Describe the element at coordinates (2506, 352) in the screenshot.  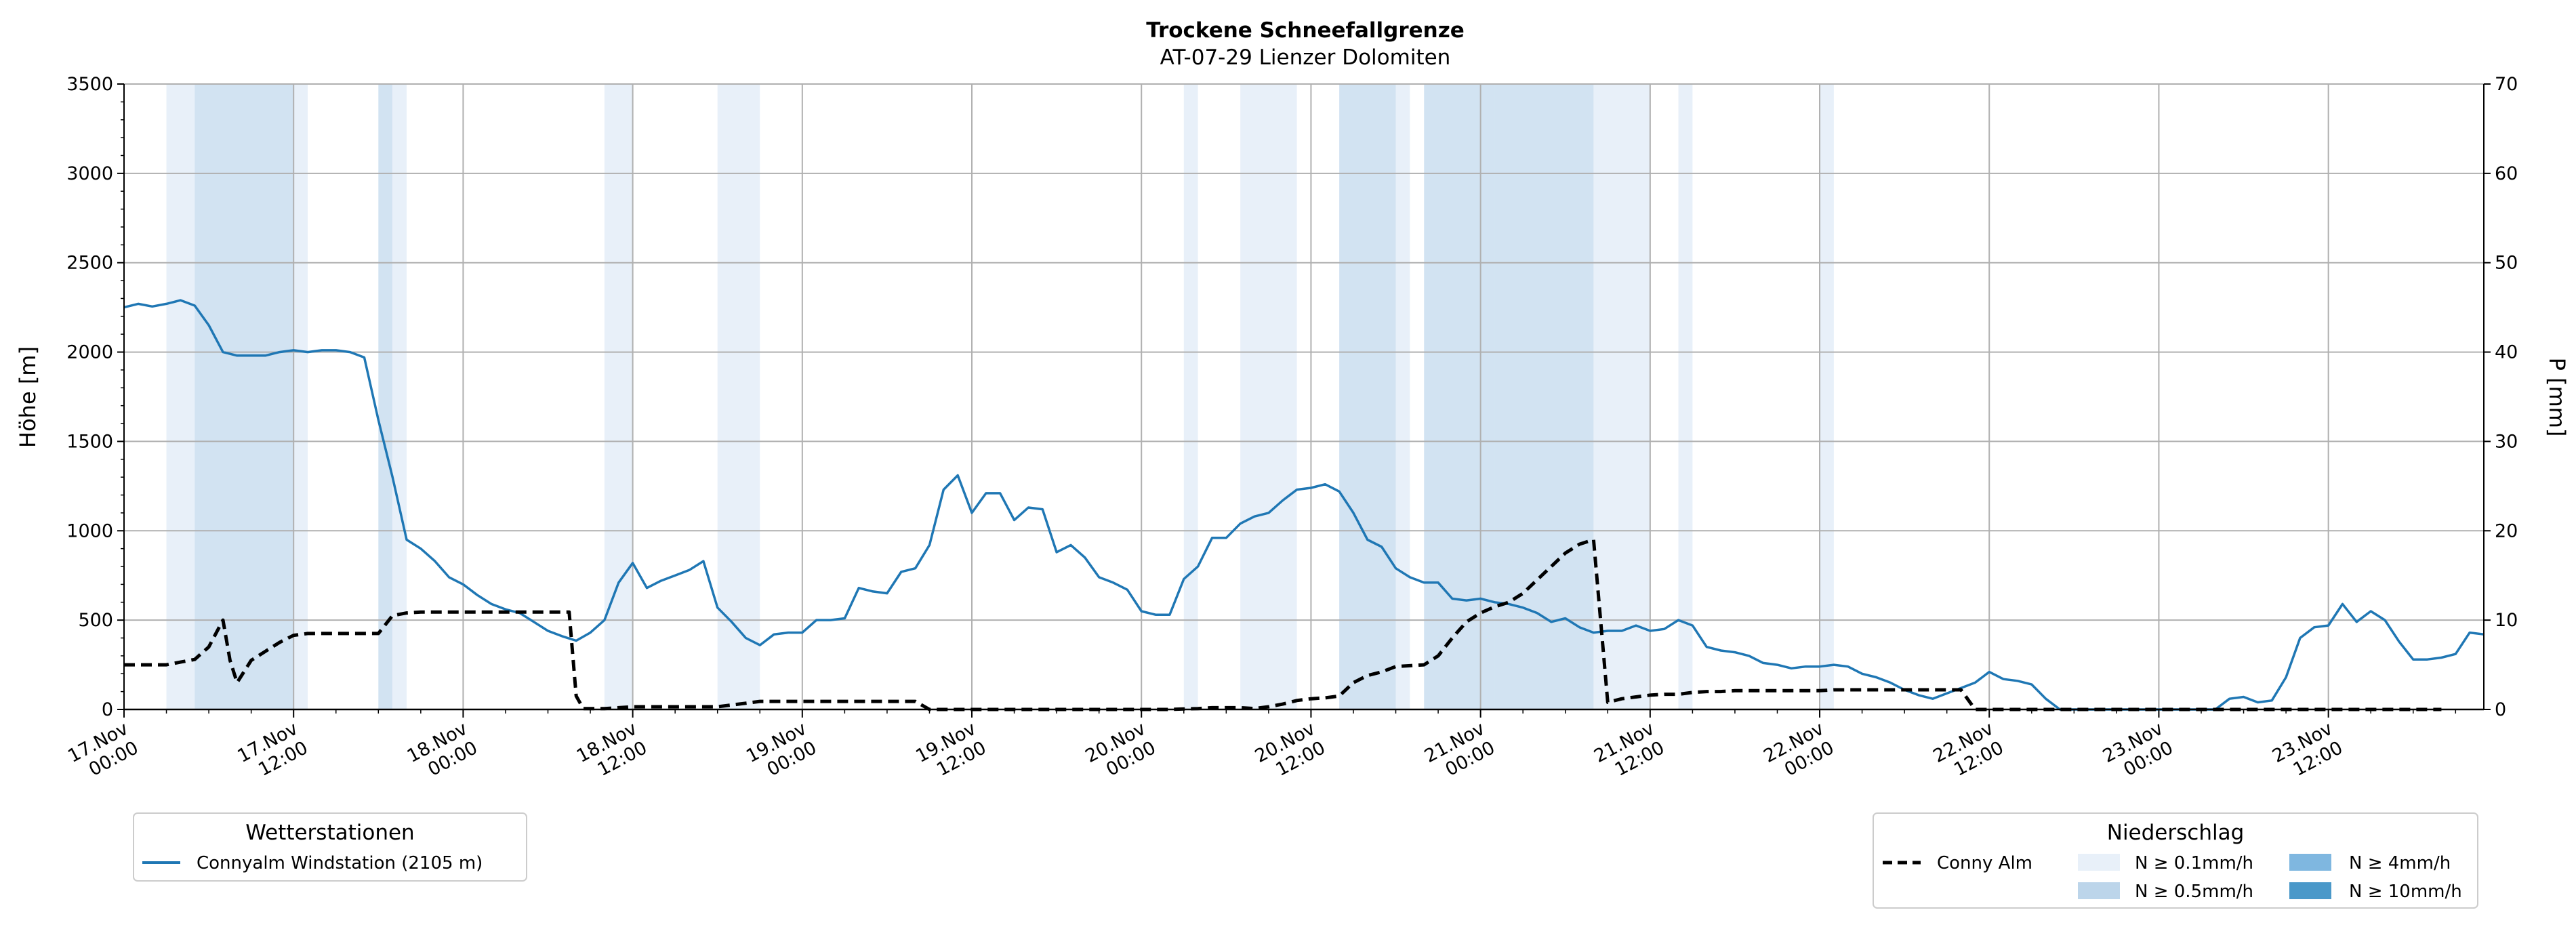
I see `y2-tick-label-4: 40` at that location.